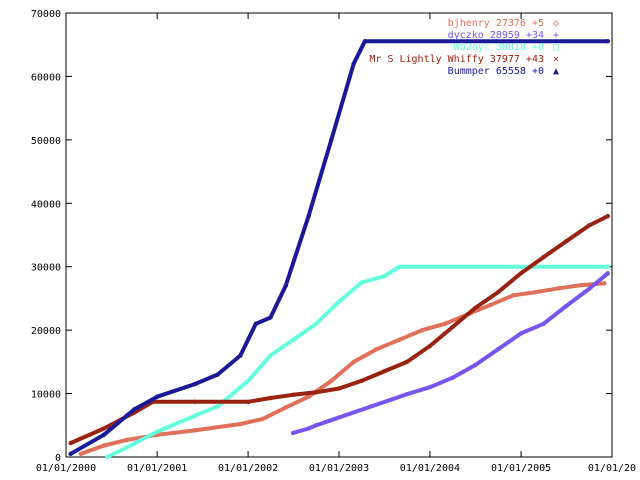 This screenshot has height=480, width=640. What do you see at coordinates (46, 14) in the screenshot?
I see `y-tick-label: 70000` at bounding box center [46, 14].